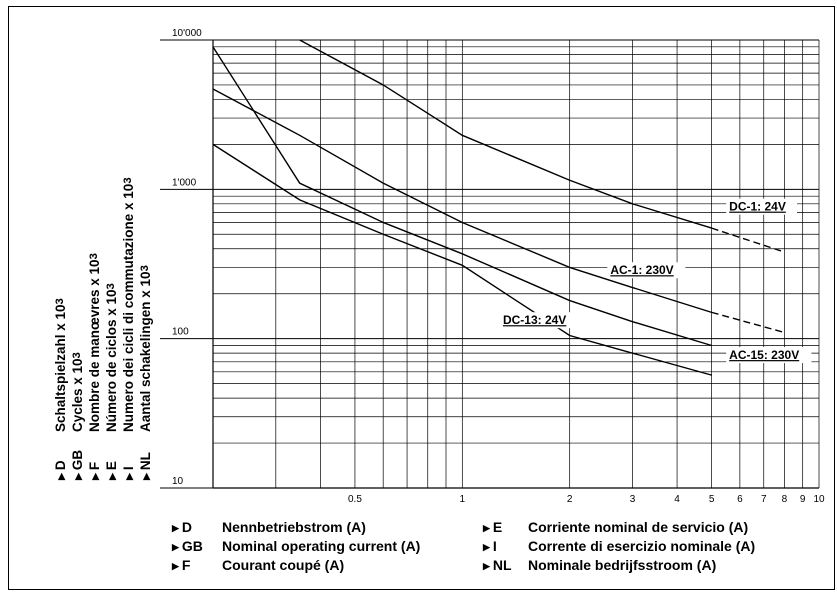  I want to click on y-tick-label: 10'000, so click(187, 33).